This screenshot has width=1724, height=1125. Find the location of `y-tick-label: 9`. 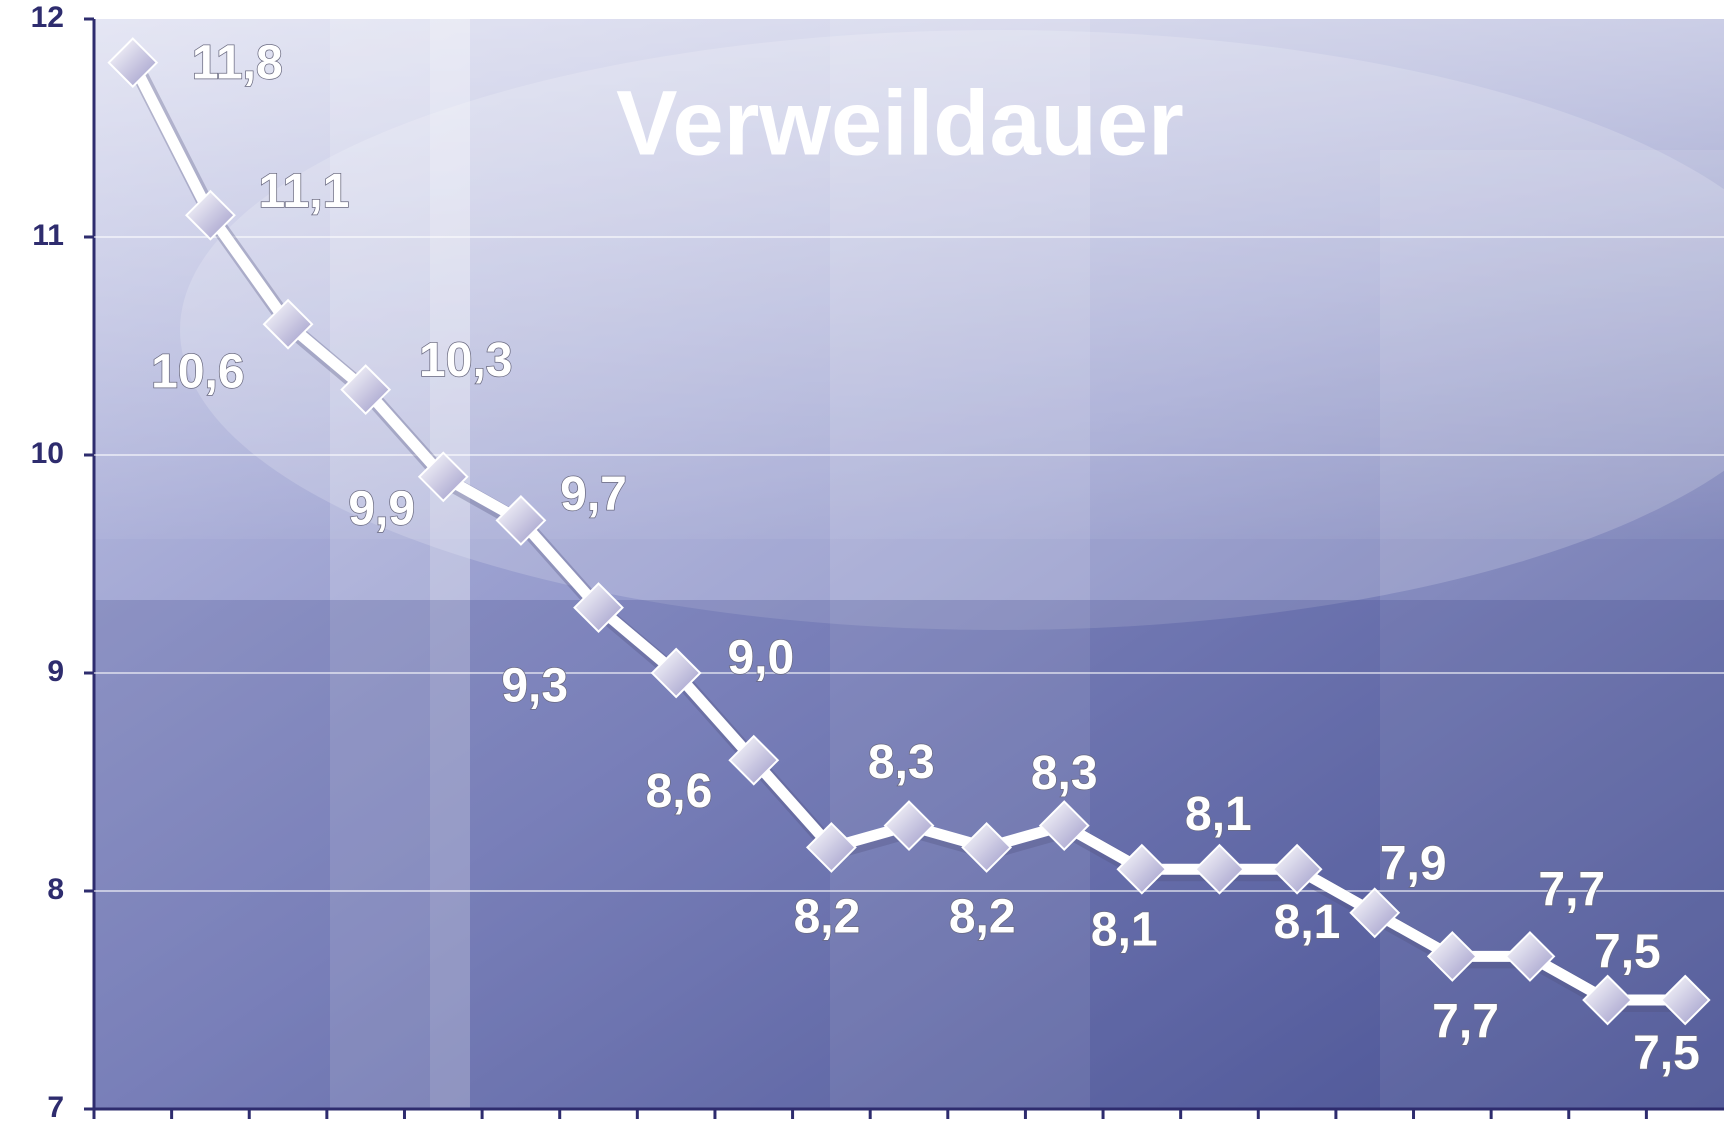

y-tick-label: 9 is located at coordinates (55, 671).